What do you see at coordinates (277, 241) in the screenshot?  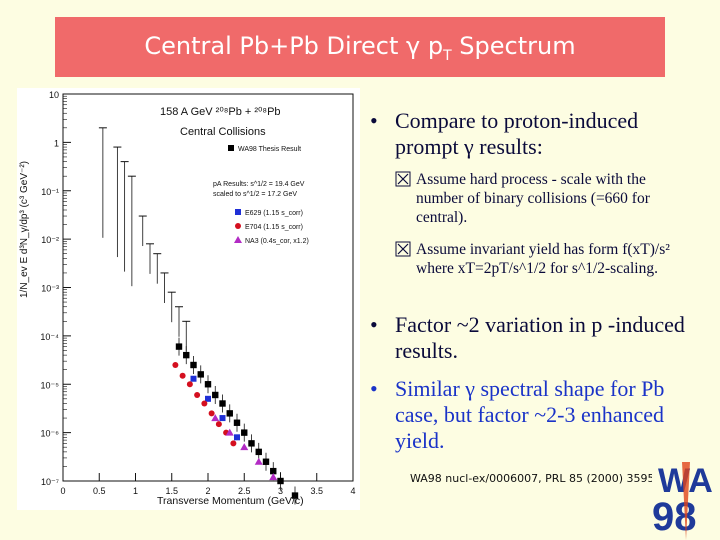 I see `legend-na3-label: NA3 (0.4s_cor, x1.2)` at bounding box center [277, 241].